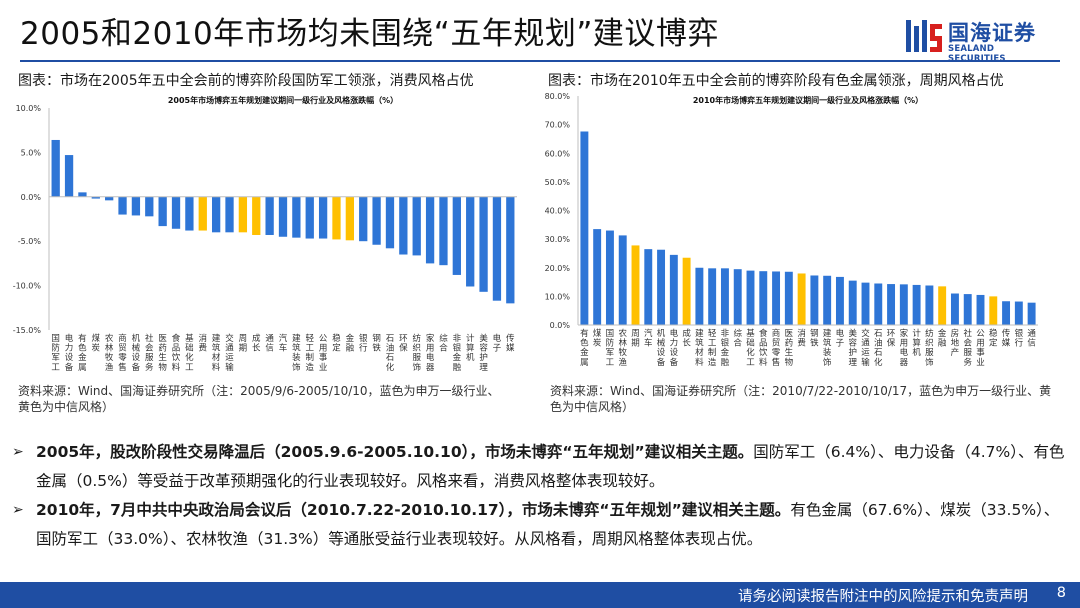 The image size is (1080, 608). I want to click on x-tick-label: 社会服务, so click(967, 348).